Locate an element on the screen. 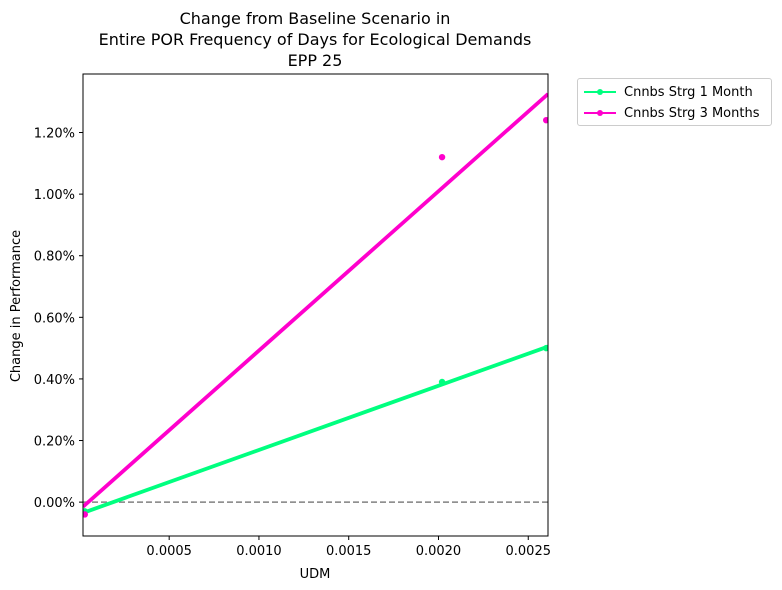 This screenshot has width=782, height=590. legend-swatch-3-months is located at coordinates (600, 113).